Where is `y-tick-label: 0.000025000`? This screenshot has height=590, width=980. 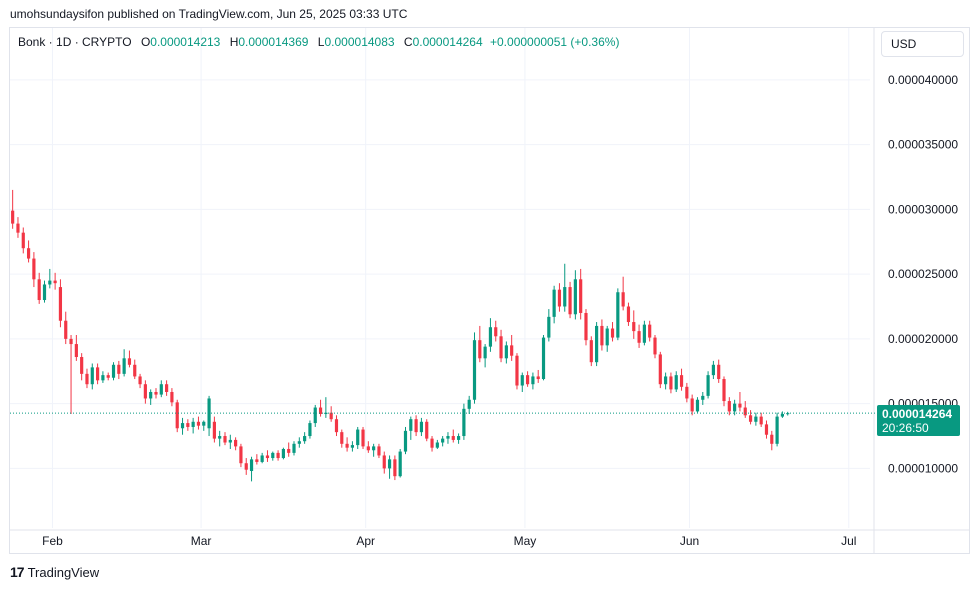
y-tick-label: 0.000025000 is located at coordinates (923, 274).